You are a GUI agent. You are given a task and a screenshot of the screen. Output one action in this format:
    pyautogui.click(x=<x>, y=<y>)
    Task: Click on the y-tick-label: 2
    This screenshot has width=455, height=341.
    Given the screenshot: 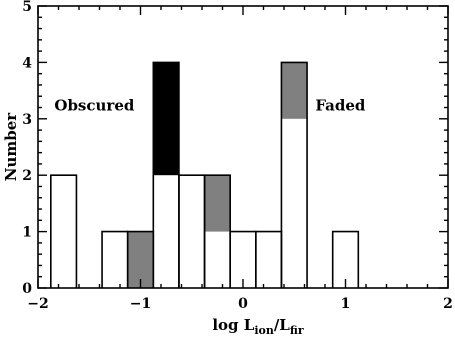 What is the action you would take?
    pyautogui.click(x=27, y=176)
    